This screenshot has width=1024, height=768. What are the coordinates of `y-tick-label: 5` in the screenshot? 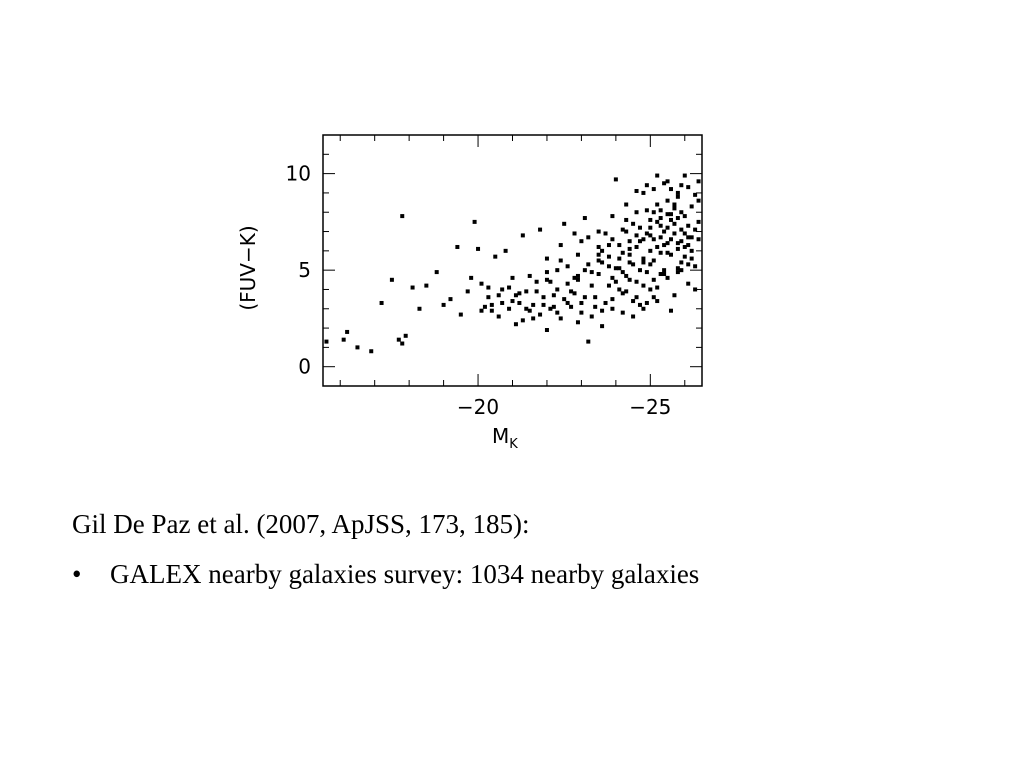 It's located at (304, 270).